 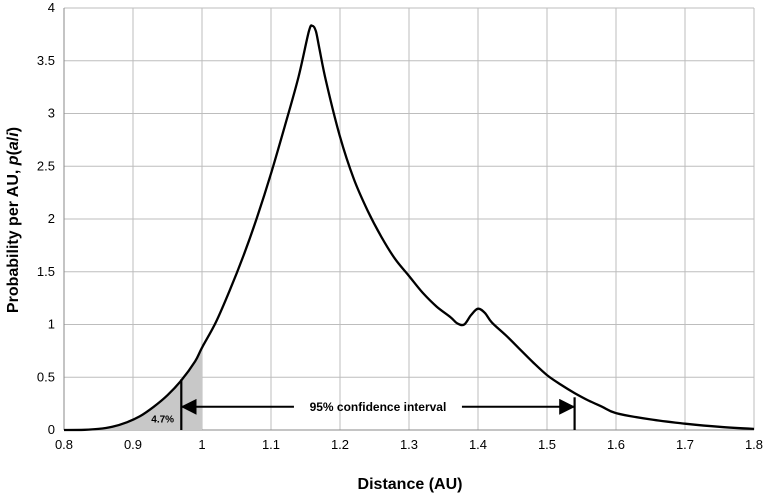 I want to click on x-tick-label: 1.1, so click(x=271, y=444).